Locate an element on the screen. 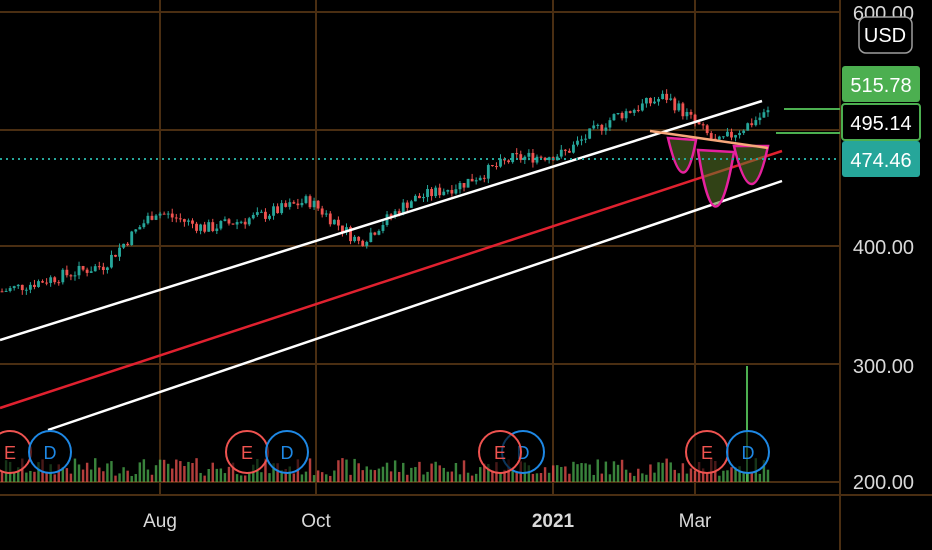 The width and height of the screenshot is (932, 550). left-shoulder-shape is located at coordinates (682, 155).